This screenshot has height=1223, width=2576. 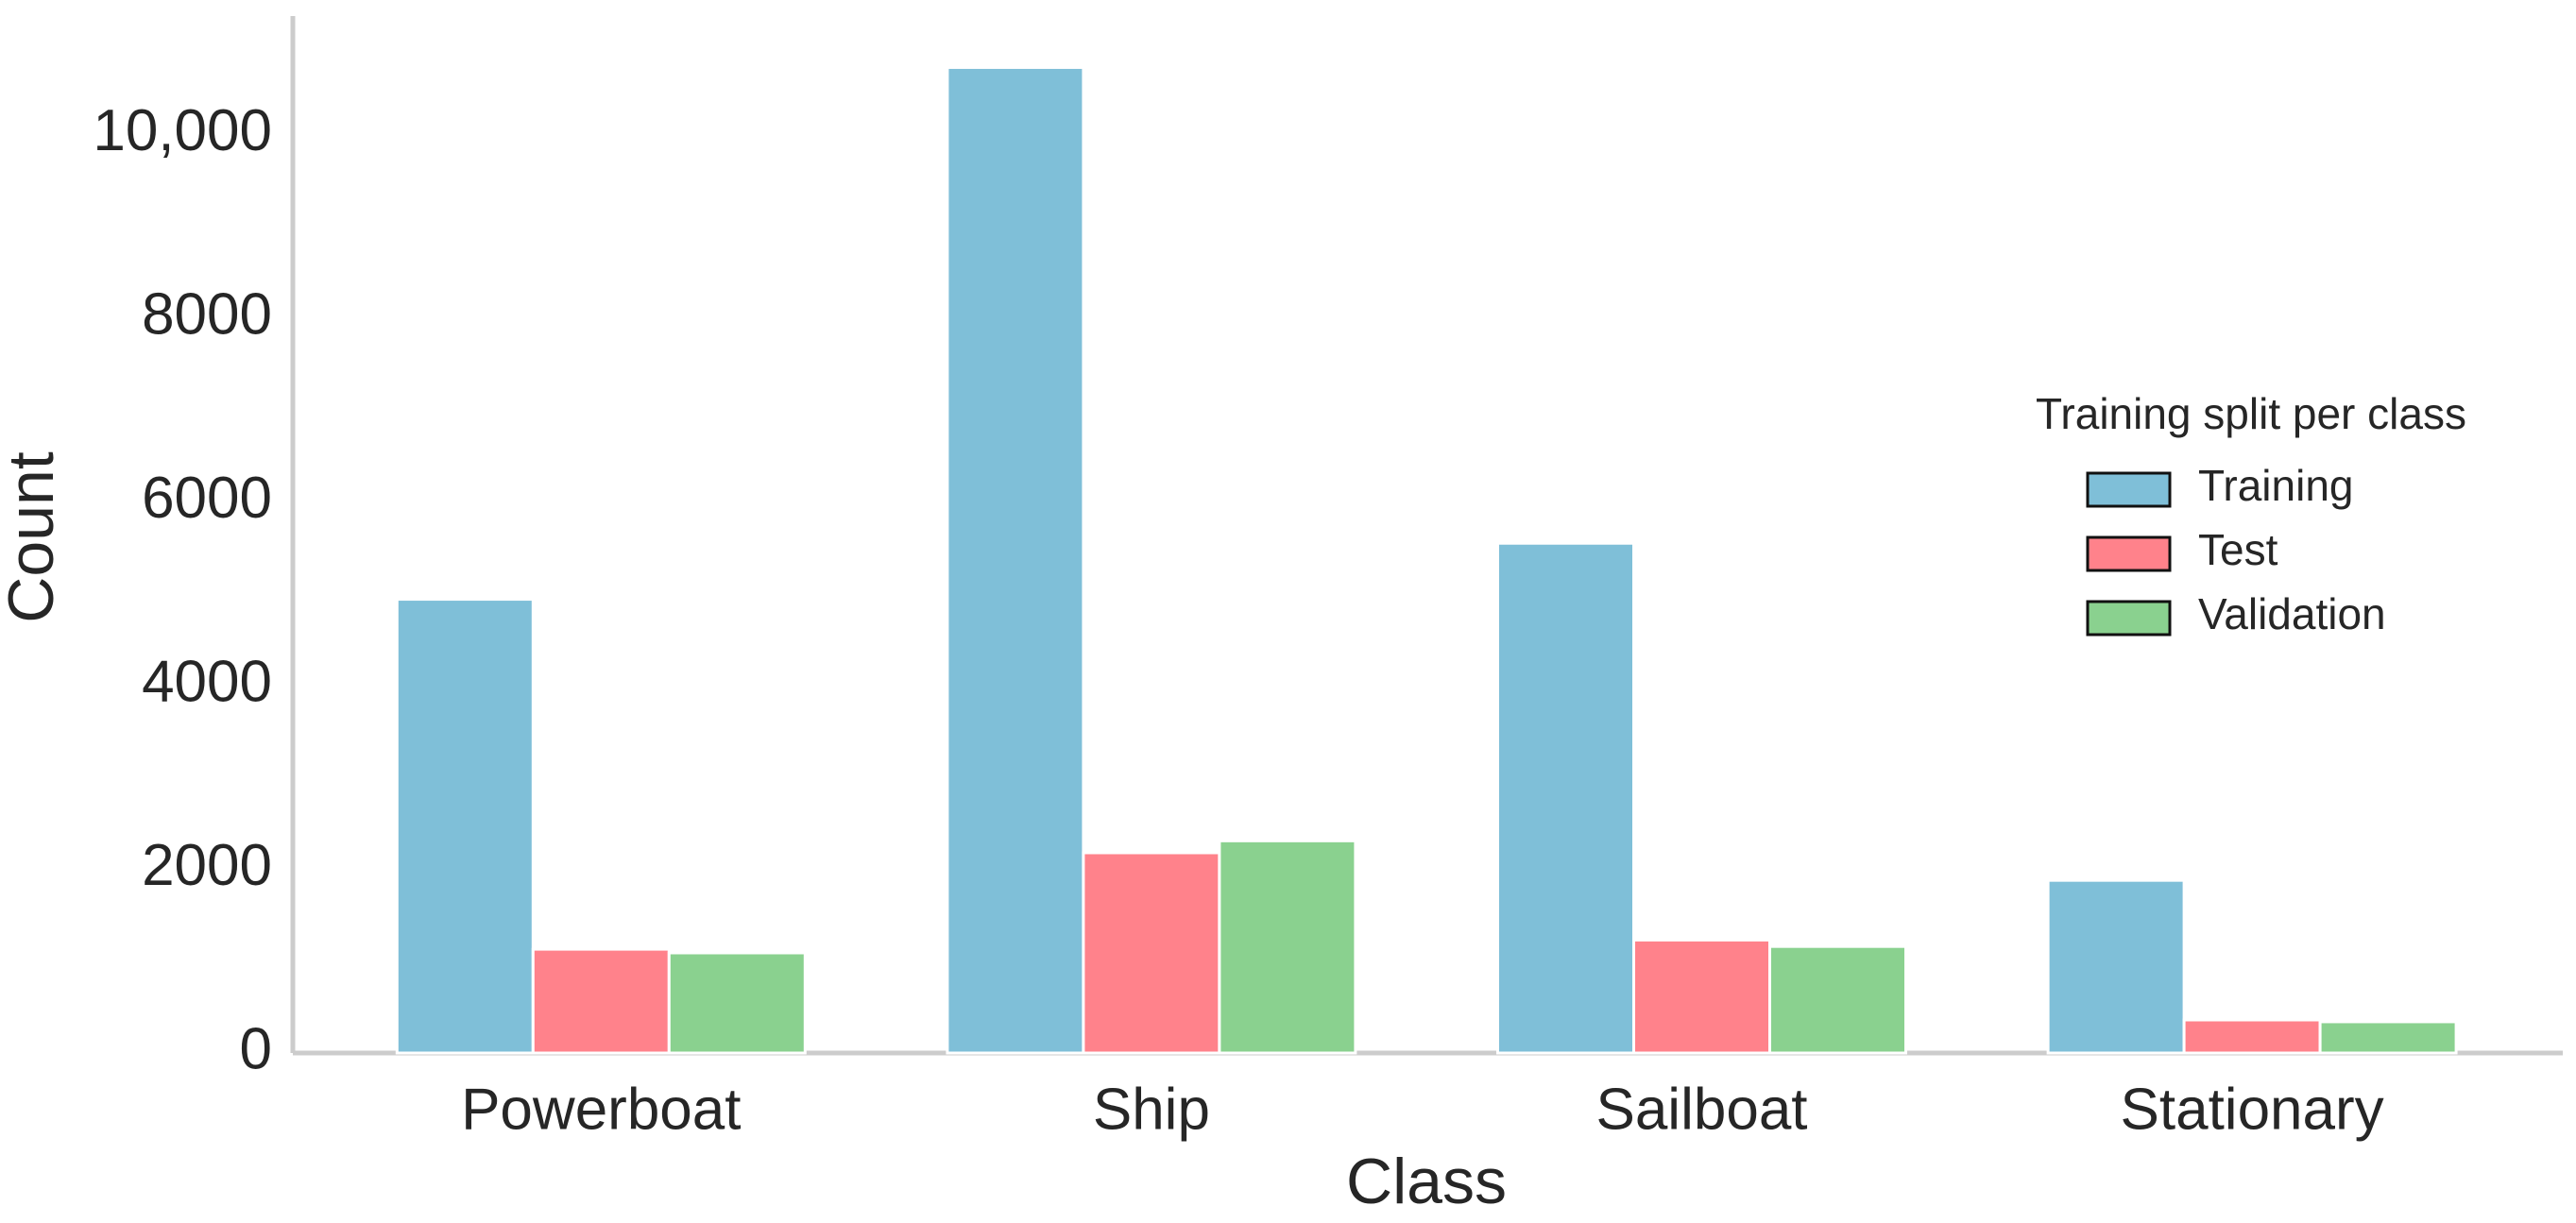 I want to click on x-tick-label: Ship, so click(x=1152, y=1109).